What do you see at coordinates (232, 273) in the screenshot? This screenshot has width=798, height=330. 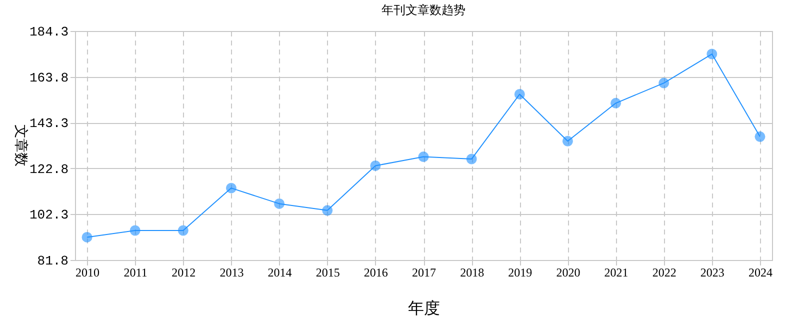 I see `x-tick-label: 2013` at bounding box center [232, 273].